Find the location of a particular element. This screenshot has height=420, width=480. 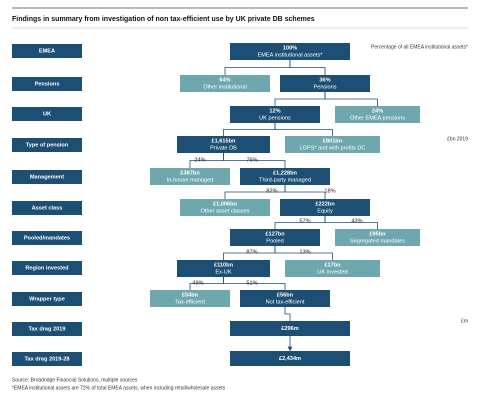

box-label: LGPS* and with profits DC is located at coordinates (333, 148).